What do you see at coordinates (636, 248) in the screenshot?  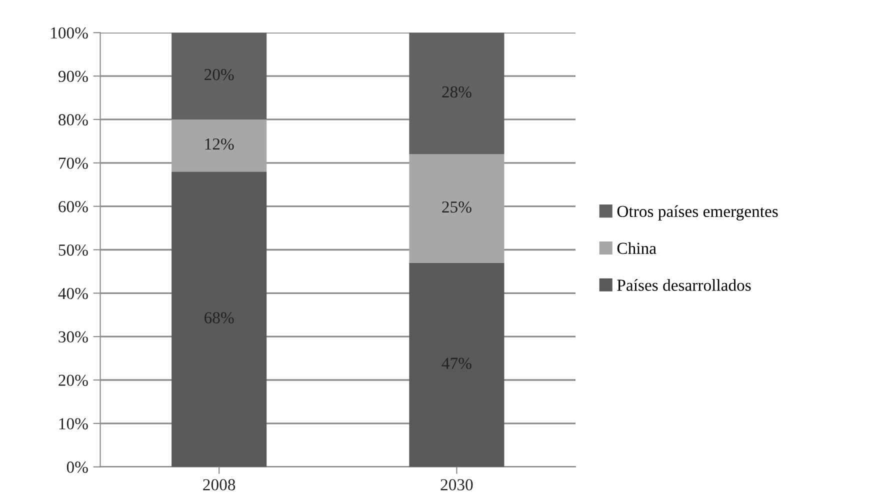 I see `legend-label: China` at bounding box center [636, 248].